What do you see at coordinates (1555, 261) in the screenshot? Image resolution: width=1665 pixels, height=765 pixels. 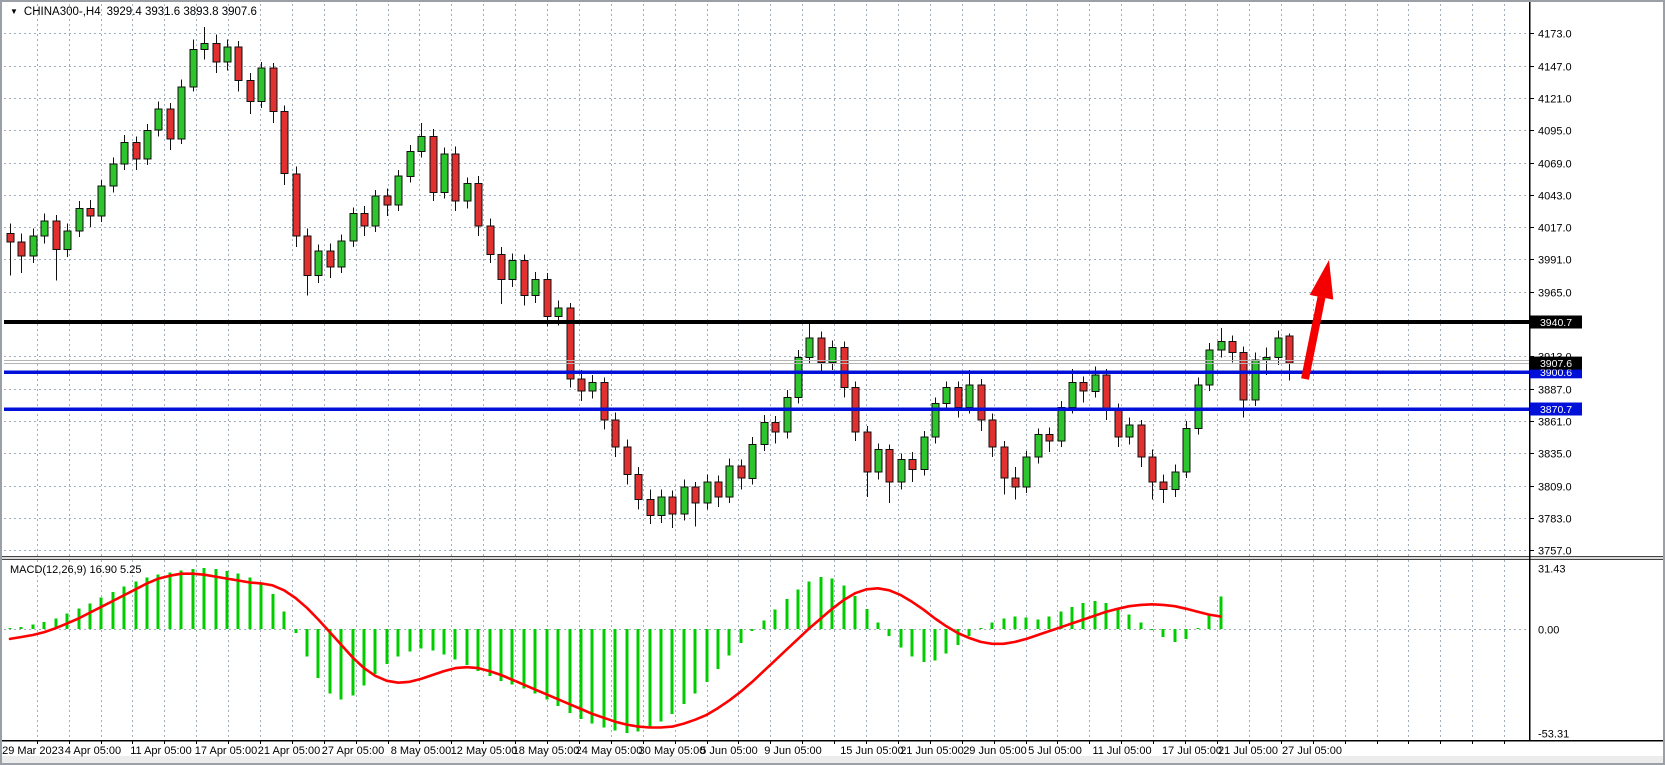 I see `price-tick-label: 3991.0` at bounding box center [1555, 261].